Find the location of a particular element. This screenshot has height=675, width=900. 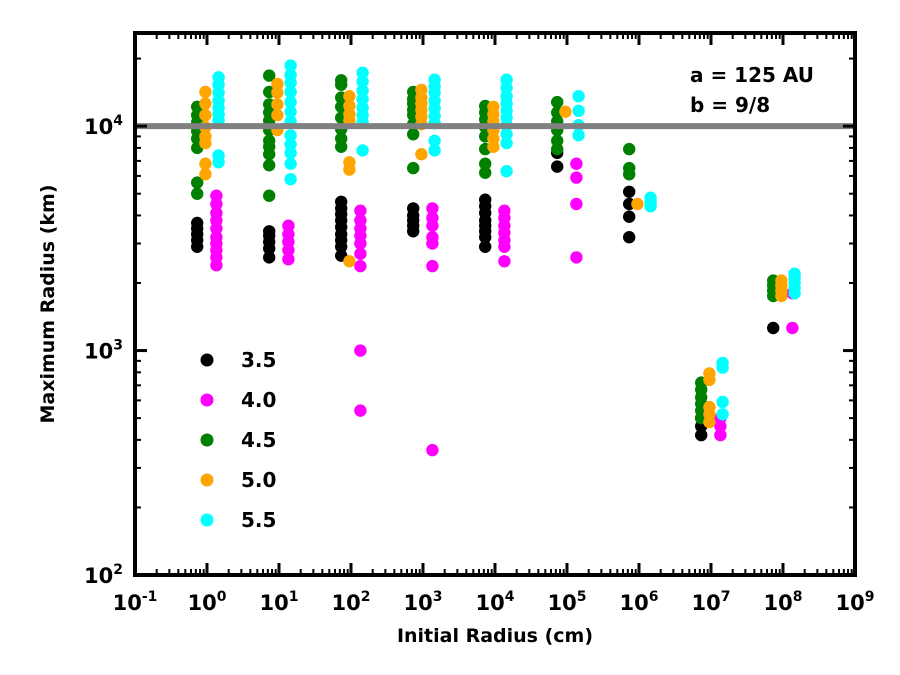

point-series-5.5-24 is located at coordinates (362, 107).